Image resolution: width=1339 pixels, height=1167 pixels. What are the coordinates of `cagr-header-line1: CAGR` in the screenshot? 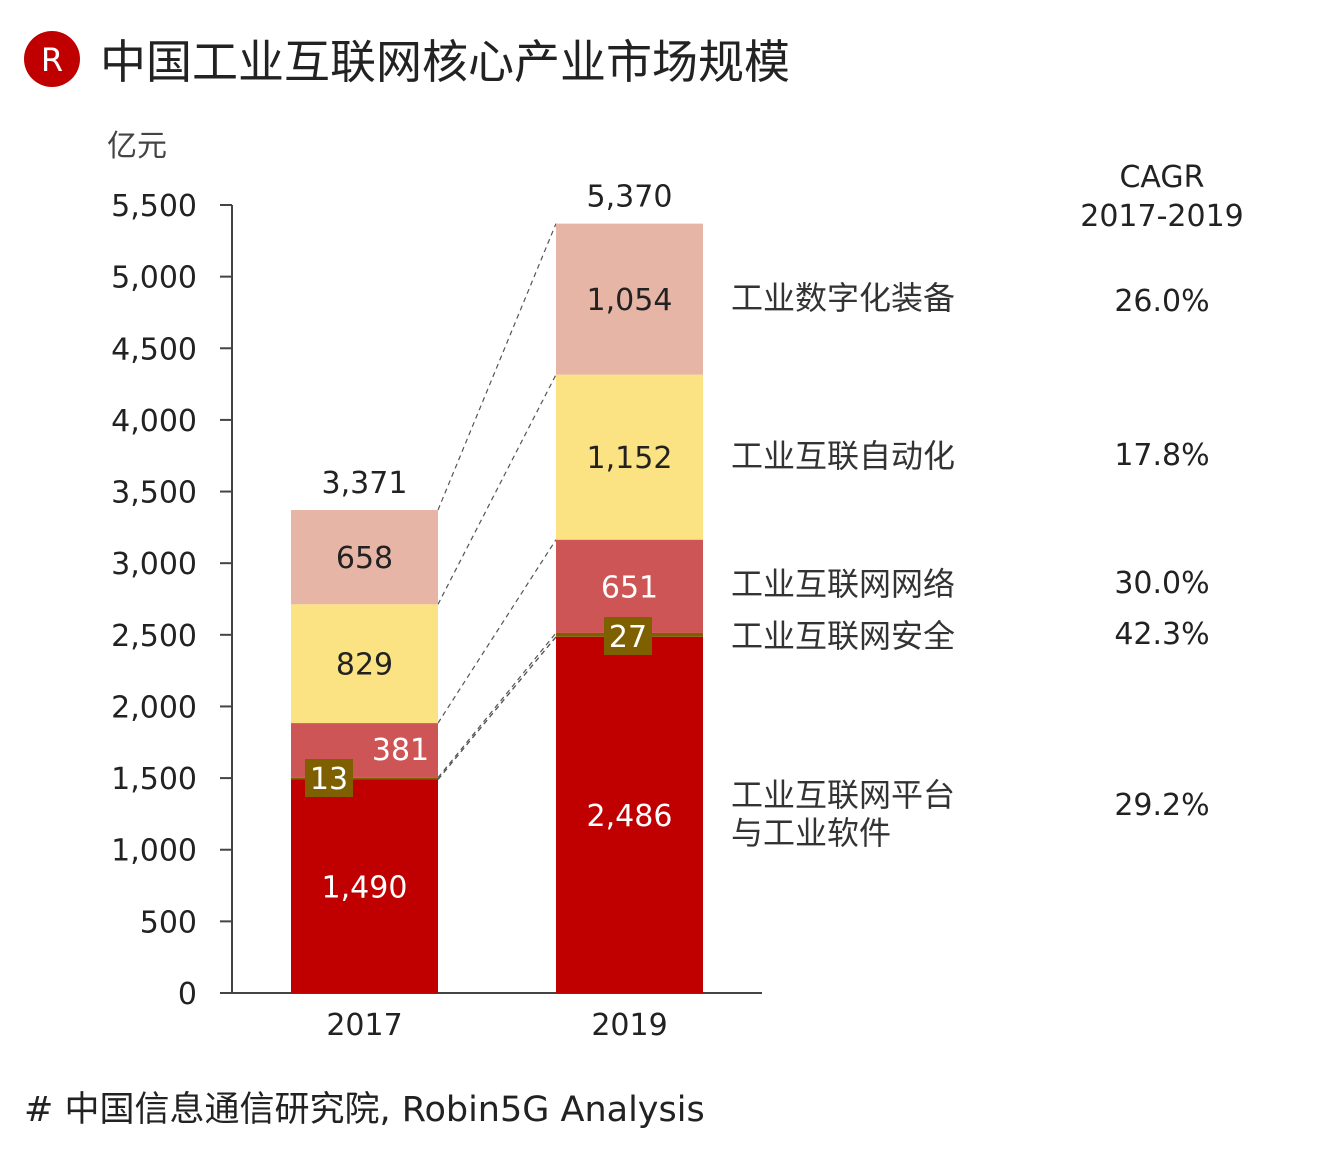 It's located at (1161, 177).